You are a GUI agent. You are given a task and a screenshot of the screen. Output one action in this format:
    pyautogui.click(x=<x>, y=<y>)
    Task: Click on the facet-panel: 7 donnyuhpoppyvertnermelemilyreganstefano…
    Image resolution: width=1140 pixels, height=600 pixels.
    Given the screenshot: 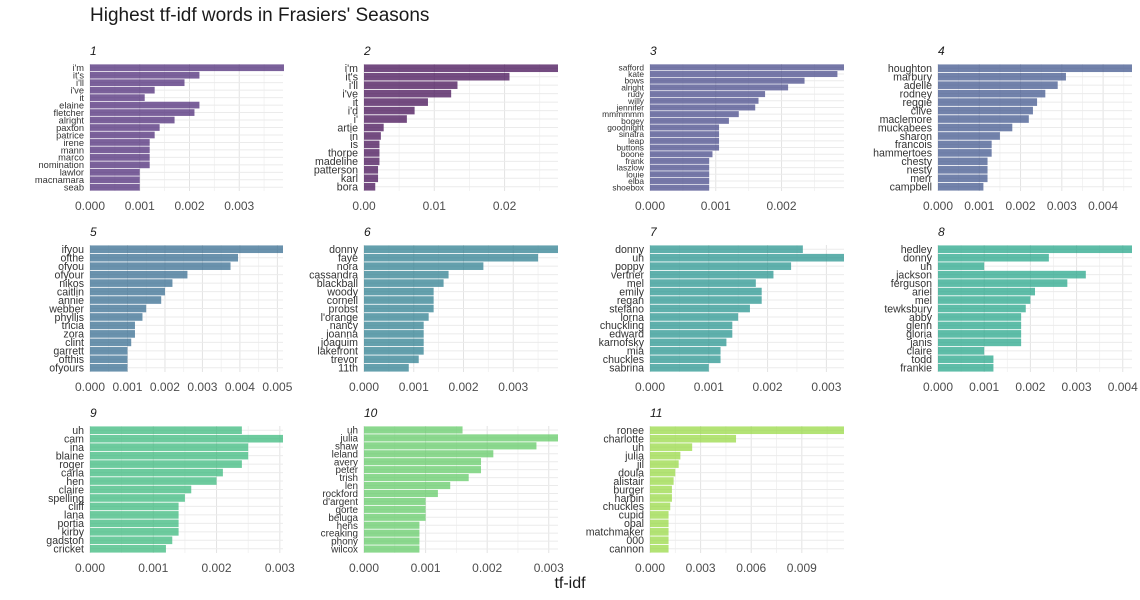 What is the action you would take?
    pyautogui.click(x=721, y=309)
    